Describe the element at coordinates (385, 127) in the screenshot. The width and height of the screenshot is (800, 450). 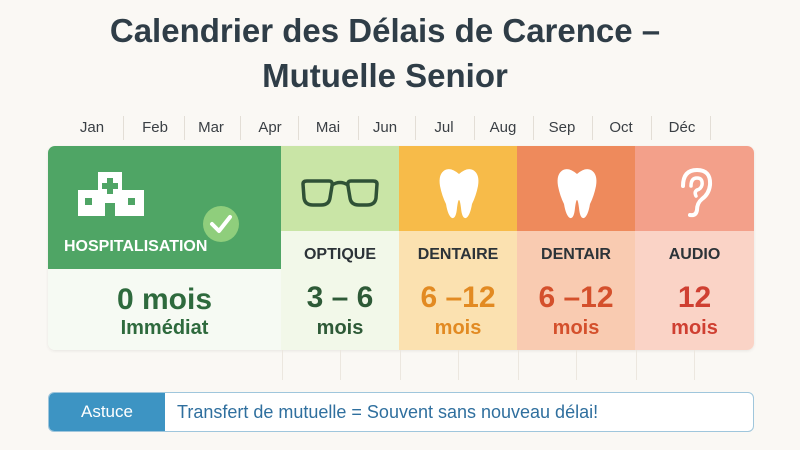
I see `month-label: Jun` at that location.